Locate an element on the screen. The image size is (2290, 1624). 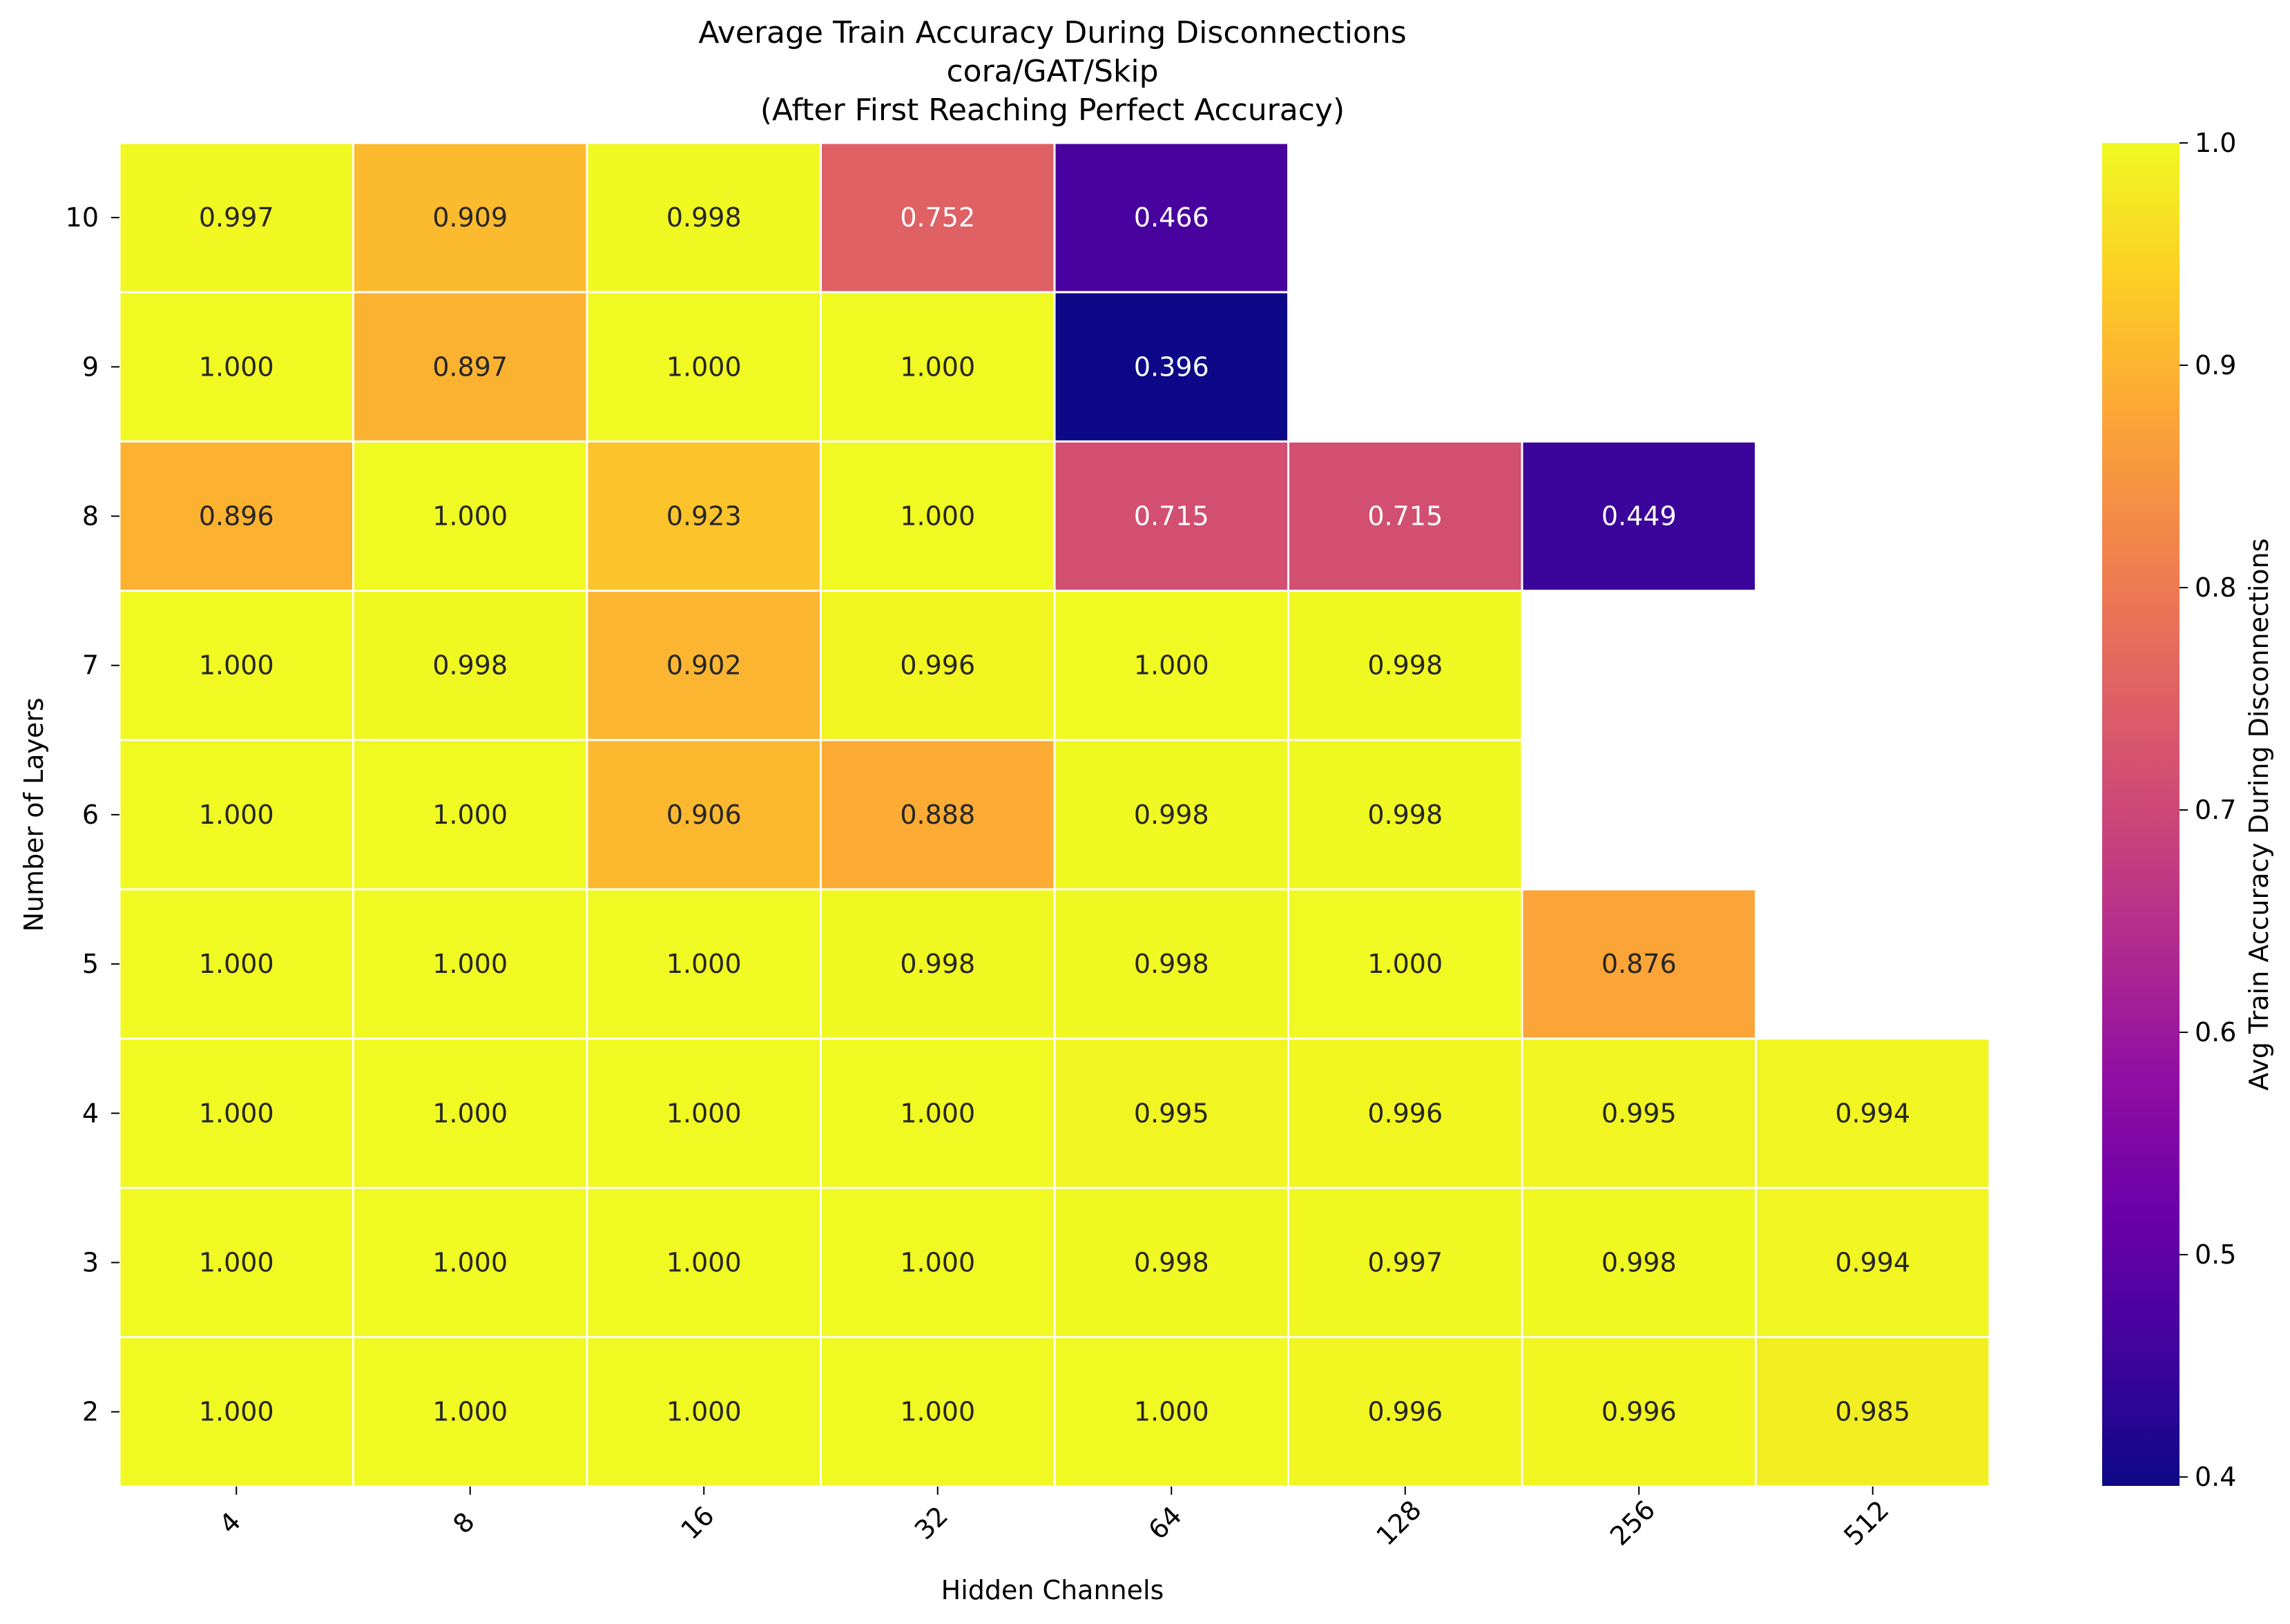
y-tick-label: 9 is located at coordinates (90, 366).